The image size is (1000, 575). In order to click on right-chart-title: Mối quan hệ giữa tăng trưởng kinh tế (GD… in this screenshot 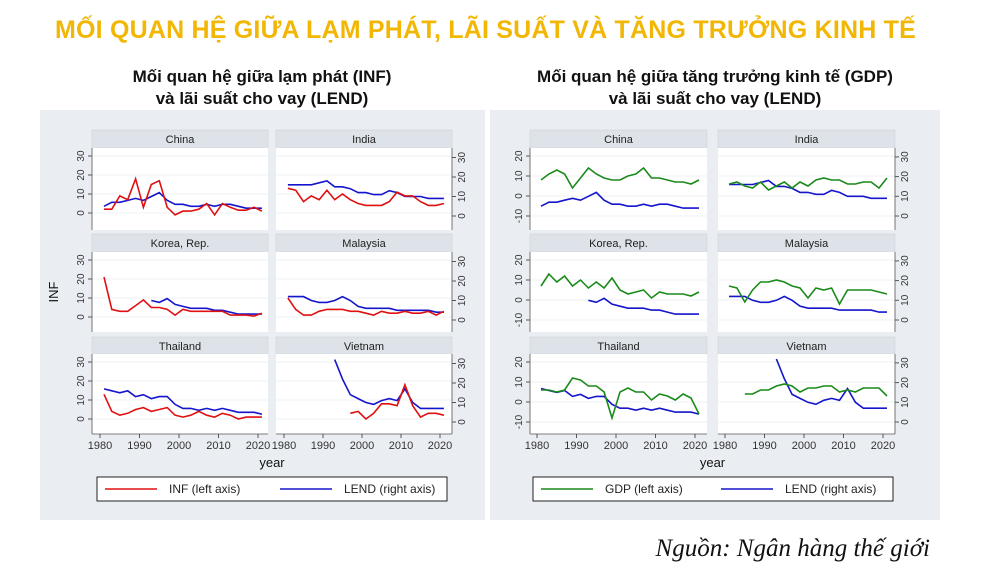, I will do `click(715, 88)`.